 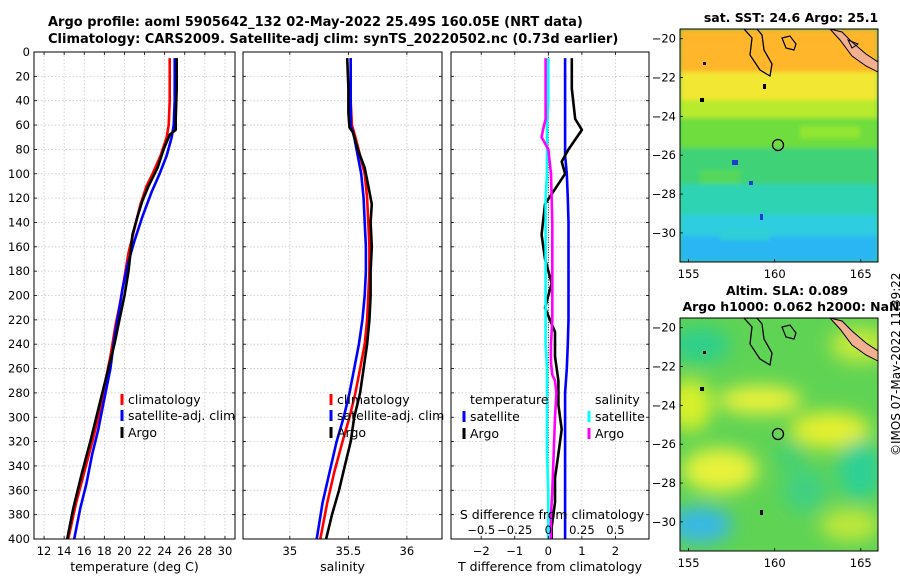 I want to click on x-tick-label-top: −0.25, so click(x=514, y=530).